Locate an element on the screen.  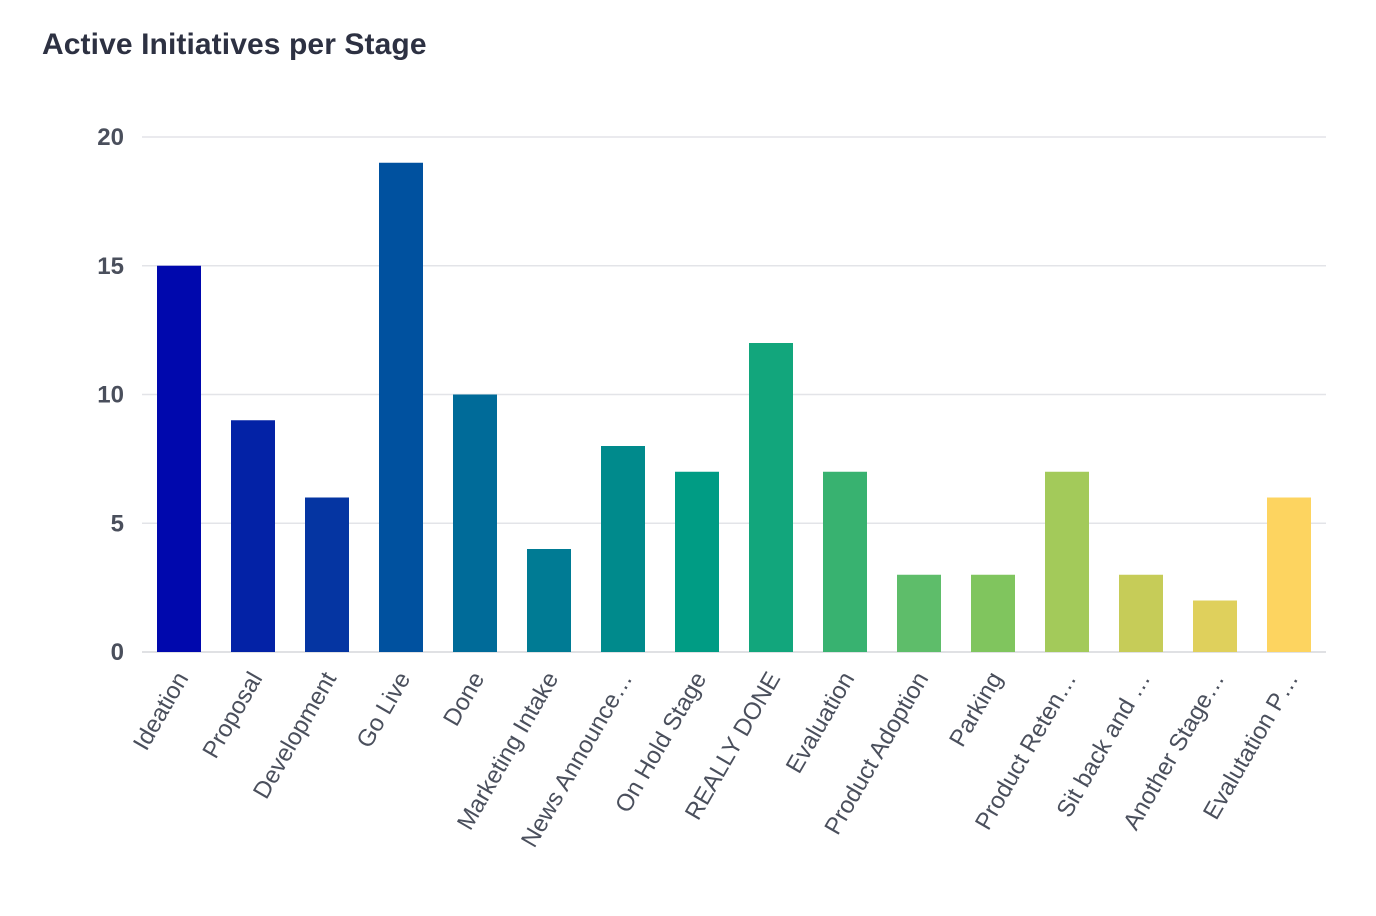
x-tick-label: Parking is located at coordinates (976, 710).